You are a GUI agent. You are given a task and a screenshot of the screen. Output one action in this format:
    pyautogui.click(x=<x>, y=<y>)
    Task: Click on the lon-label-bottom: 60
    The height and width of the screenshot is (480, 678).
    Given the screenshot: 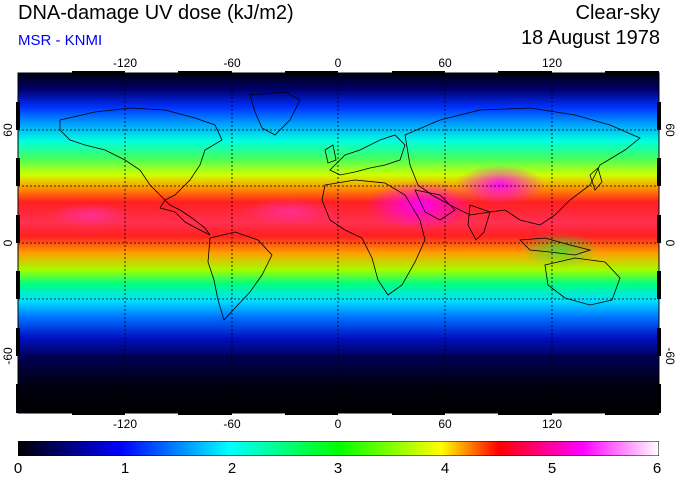 What is the action you would take?
    pyautogui.click(x=445, y=424)
    